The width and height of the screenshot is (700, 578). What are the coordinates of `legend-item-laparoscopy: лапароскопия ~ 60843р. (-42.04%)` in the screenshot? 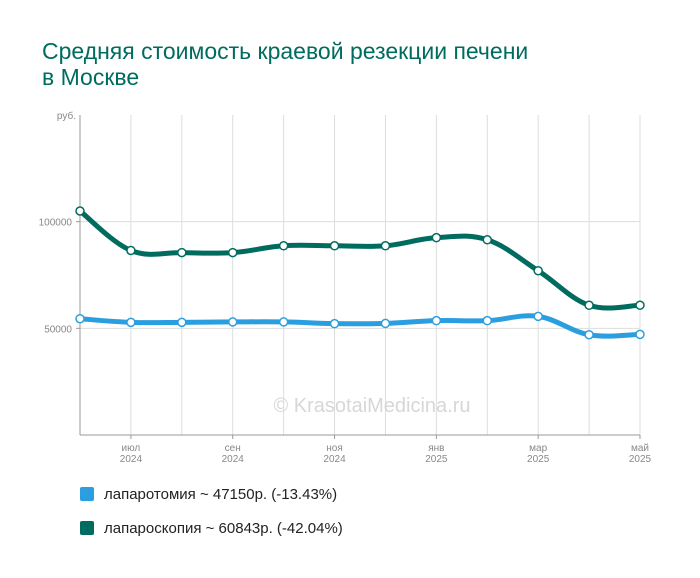 It's located at (211, 528).